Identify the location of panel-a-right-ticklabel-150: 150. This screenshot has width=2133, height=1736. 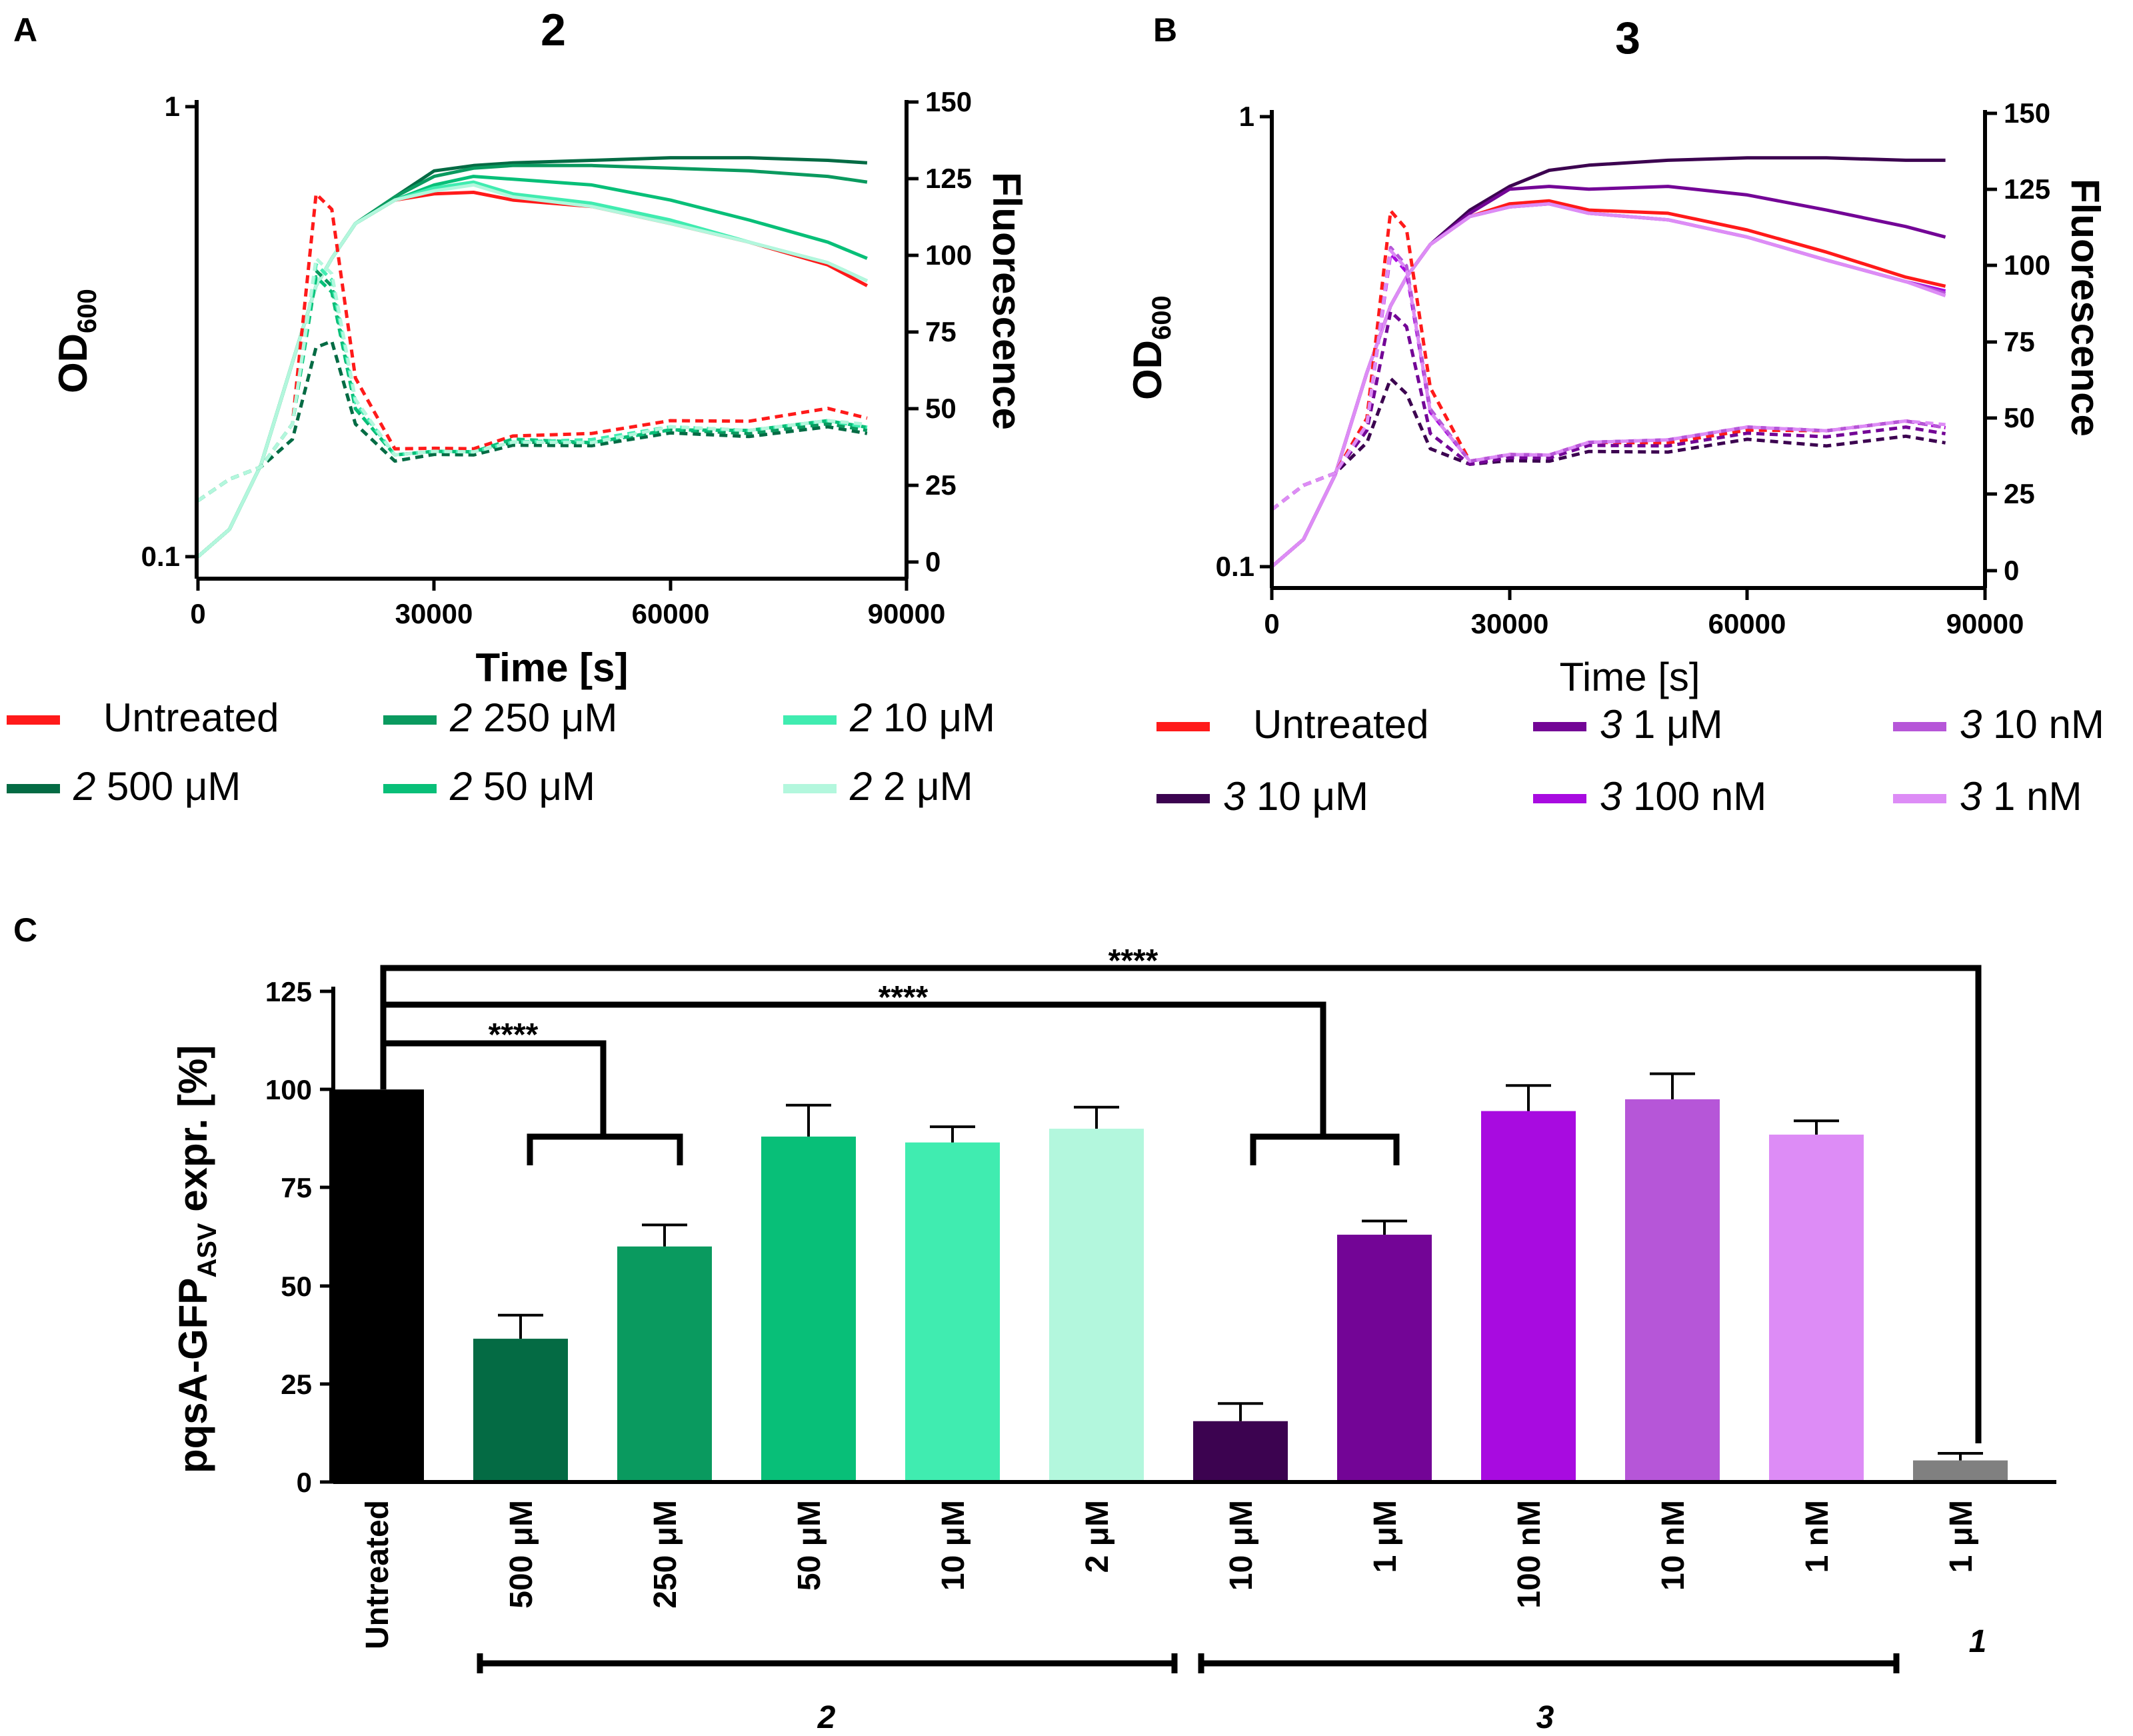
(948, 101).